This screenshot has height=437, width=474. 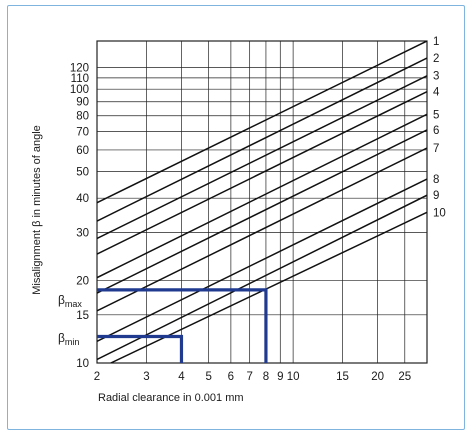 What do you see at coordinates (70, 301) in the screenshot?
I see `beta-max-label: βmax` at bounding box center [70, 301].